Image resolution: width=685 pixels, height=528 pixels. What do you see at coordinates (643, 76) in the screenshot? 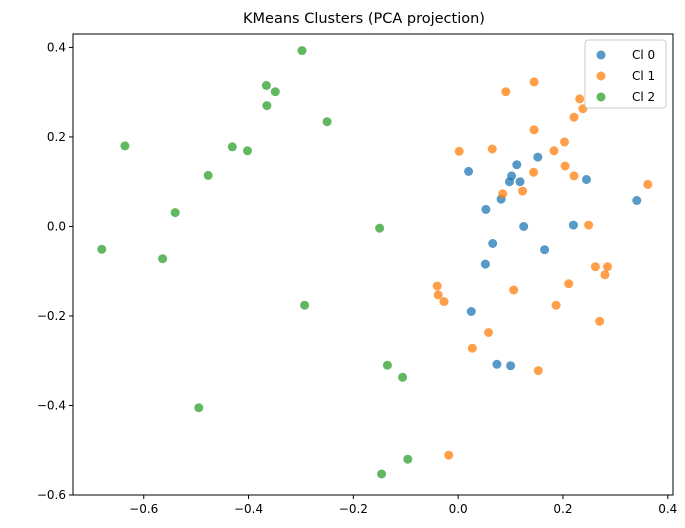
I see `legend-label: Cl 1` at bounding box center [643, 76].